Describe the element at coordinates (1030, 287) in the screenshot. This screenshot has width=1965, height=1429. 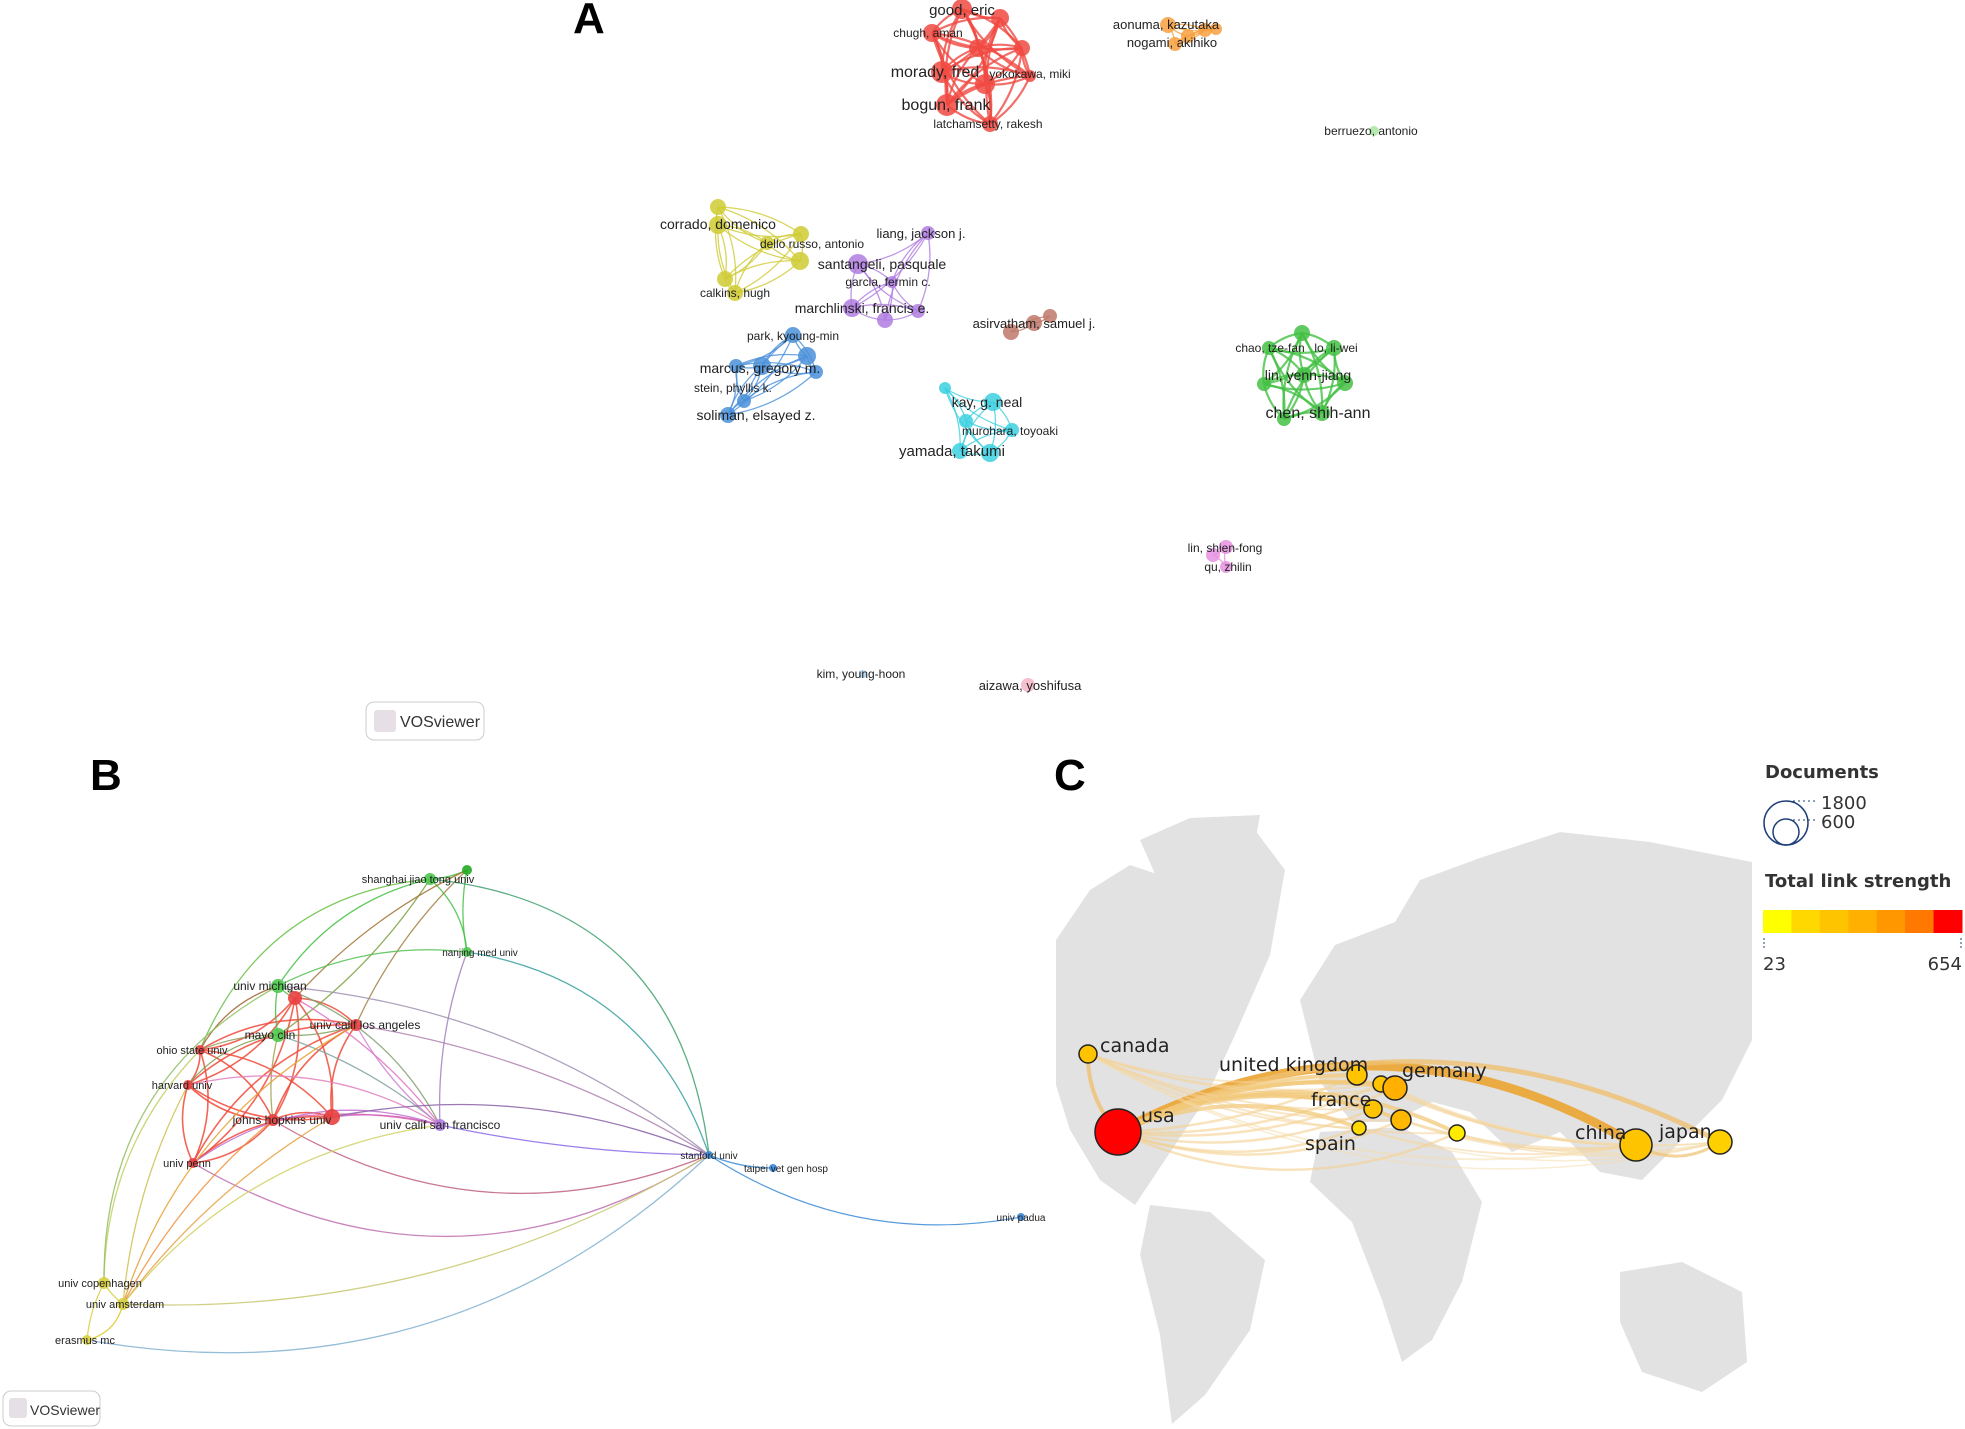
I see `panel-a-links` at that location.